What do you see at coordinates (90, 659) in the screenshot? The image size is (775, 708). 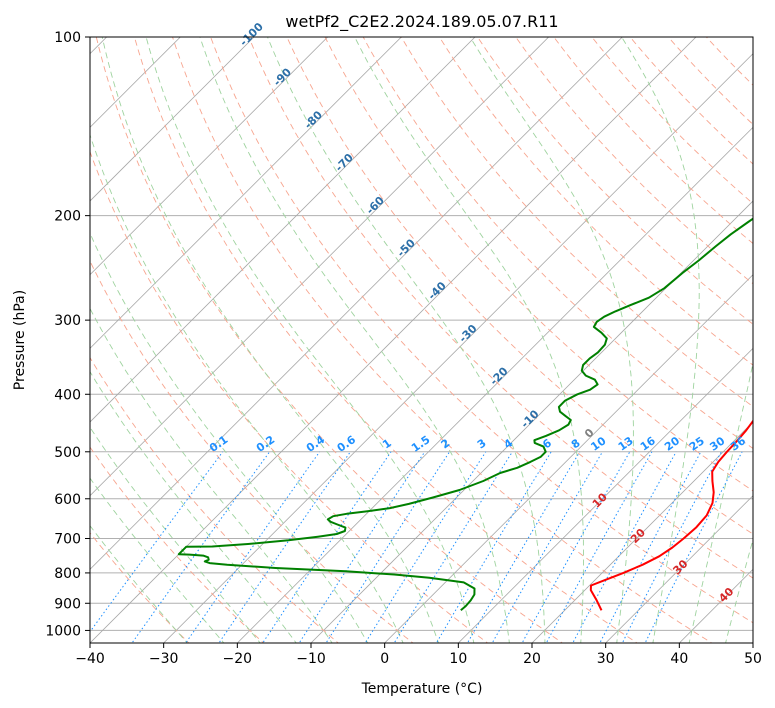 I see `x-tick-label: −40` at bounding box center [90, 659].